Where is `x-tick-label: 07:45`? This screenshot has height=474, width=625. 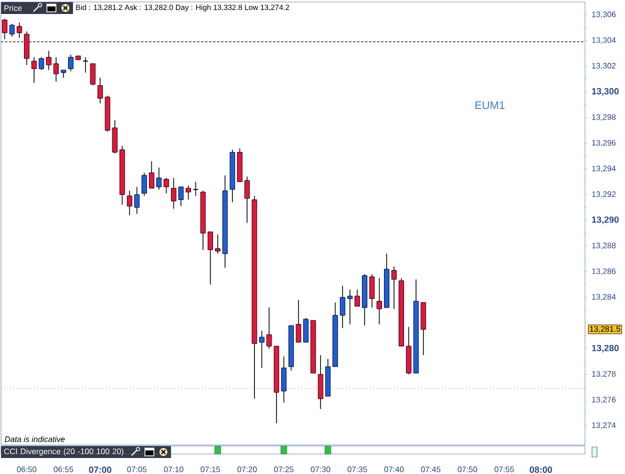 x-tick-label: 07:45 is located at coordinates (430, 469).